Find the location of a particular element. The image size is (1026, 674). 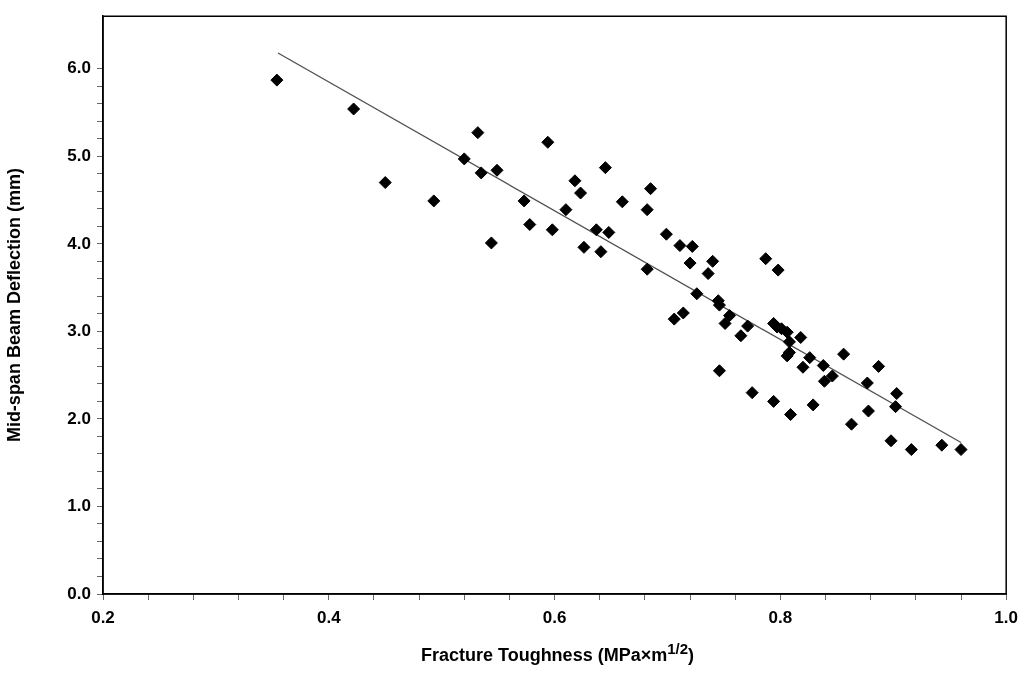

x-tick-label: 0.8 is located at coordinates (780, 617).